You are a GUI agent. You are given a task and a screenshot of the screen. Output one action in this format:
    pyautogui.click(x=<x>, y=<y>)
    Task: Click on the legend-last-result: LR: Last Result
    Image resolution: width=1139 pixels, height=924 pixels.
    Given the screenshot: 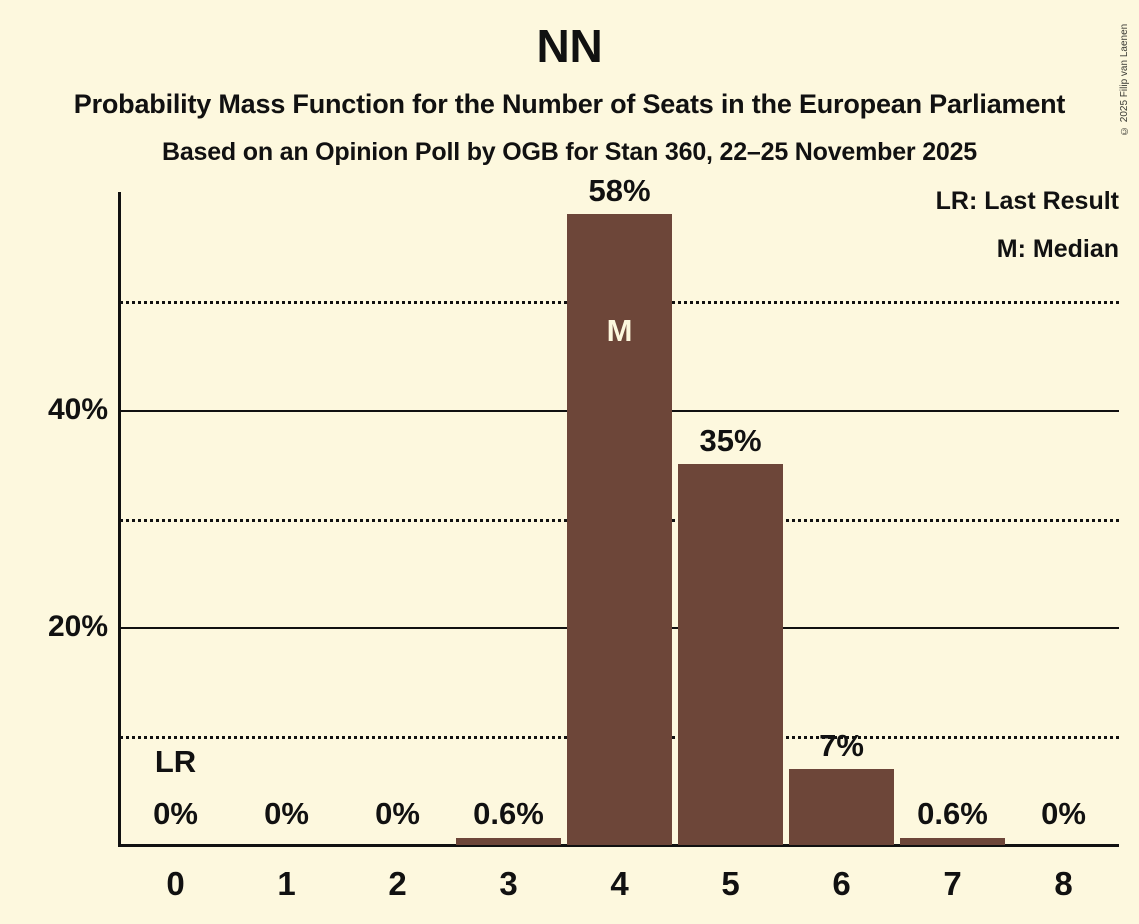 What is the action you would take?
    pyautogui.click(x=1027, y=201)
    